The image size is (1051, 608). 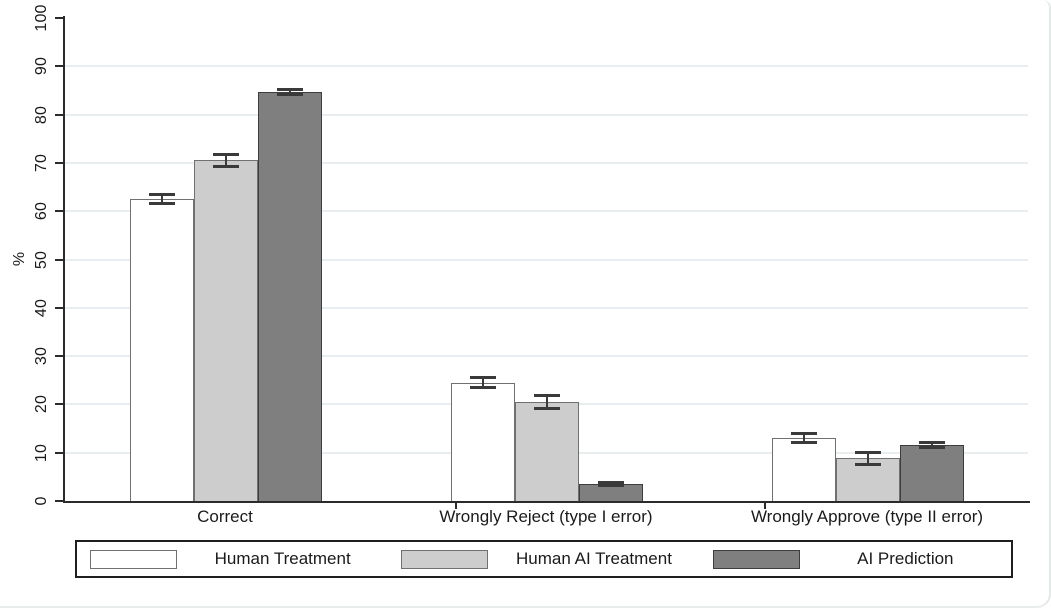 What do you see at coordinates (546, 516) in the screenshot?
I see `x-category-label-wrongly-reject: Wrongly Reject (type I error)` at bounding box center [546, 516].